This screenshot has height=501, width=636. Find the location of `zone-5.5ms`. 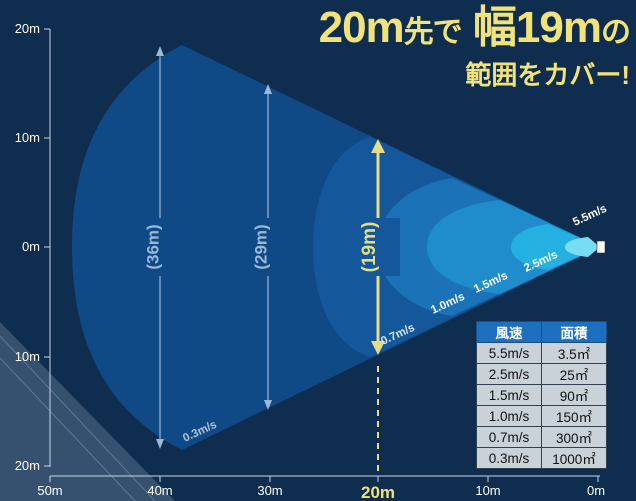

zone-5.5ms is located at coordinates (582, 247).